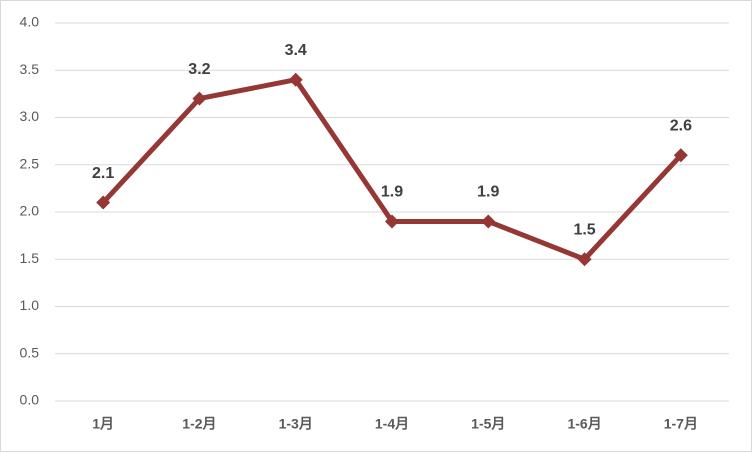  Describe the element at coordinates (296, 50) in the screenshot. I see `data-label: 3.4` at that location.